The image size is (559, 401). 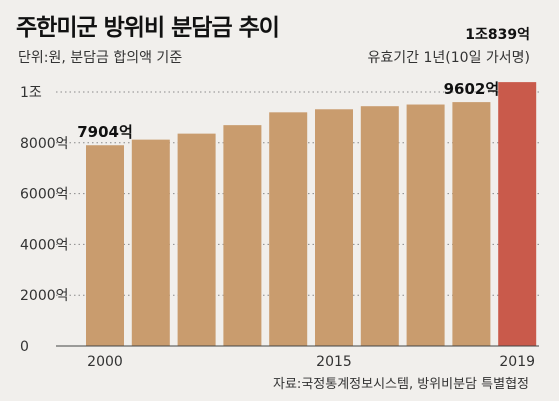 I want to click on data-label: 7904억, so click(x=105, y=132).